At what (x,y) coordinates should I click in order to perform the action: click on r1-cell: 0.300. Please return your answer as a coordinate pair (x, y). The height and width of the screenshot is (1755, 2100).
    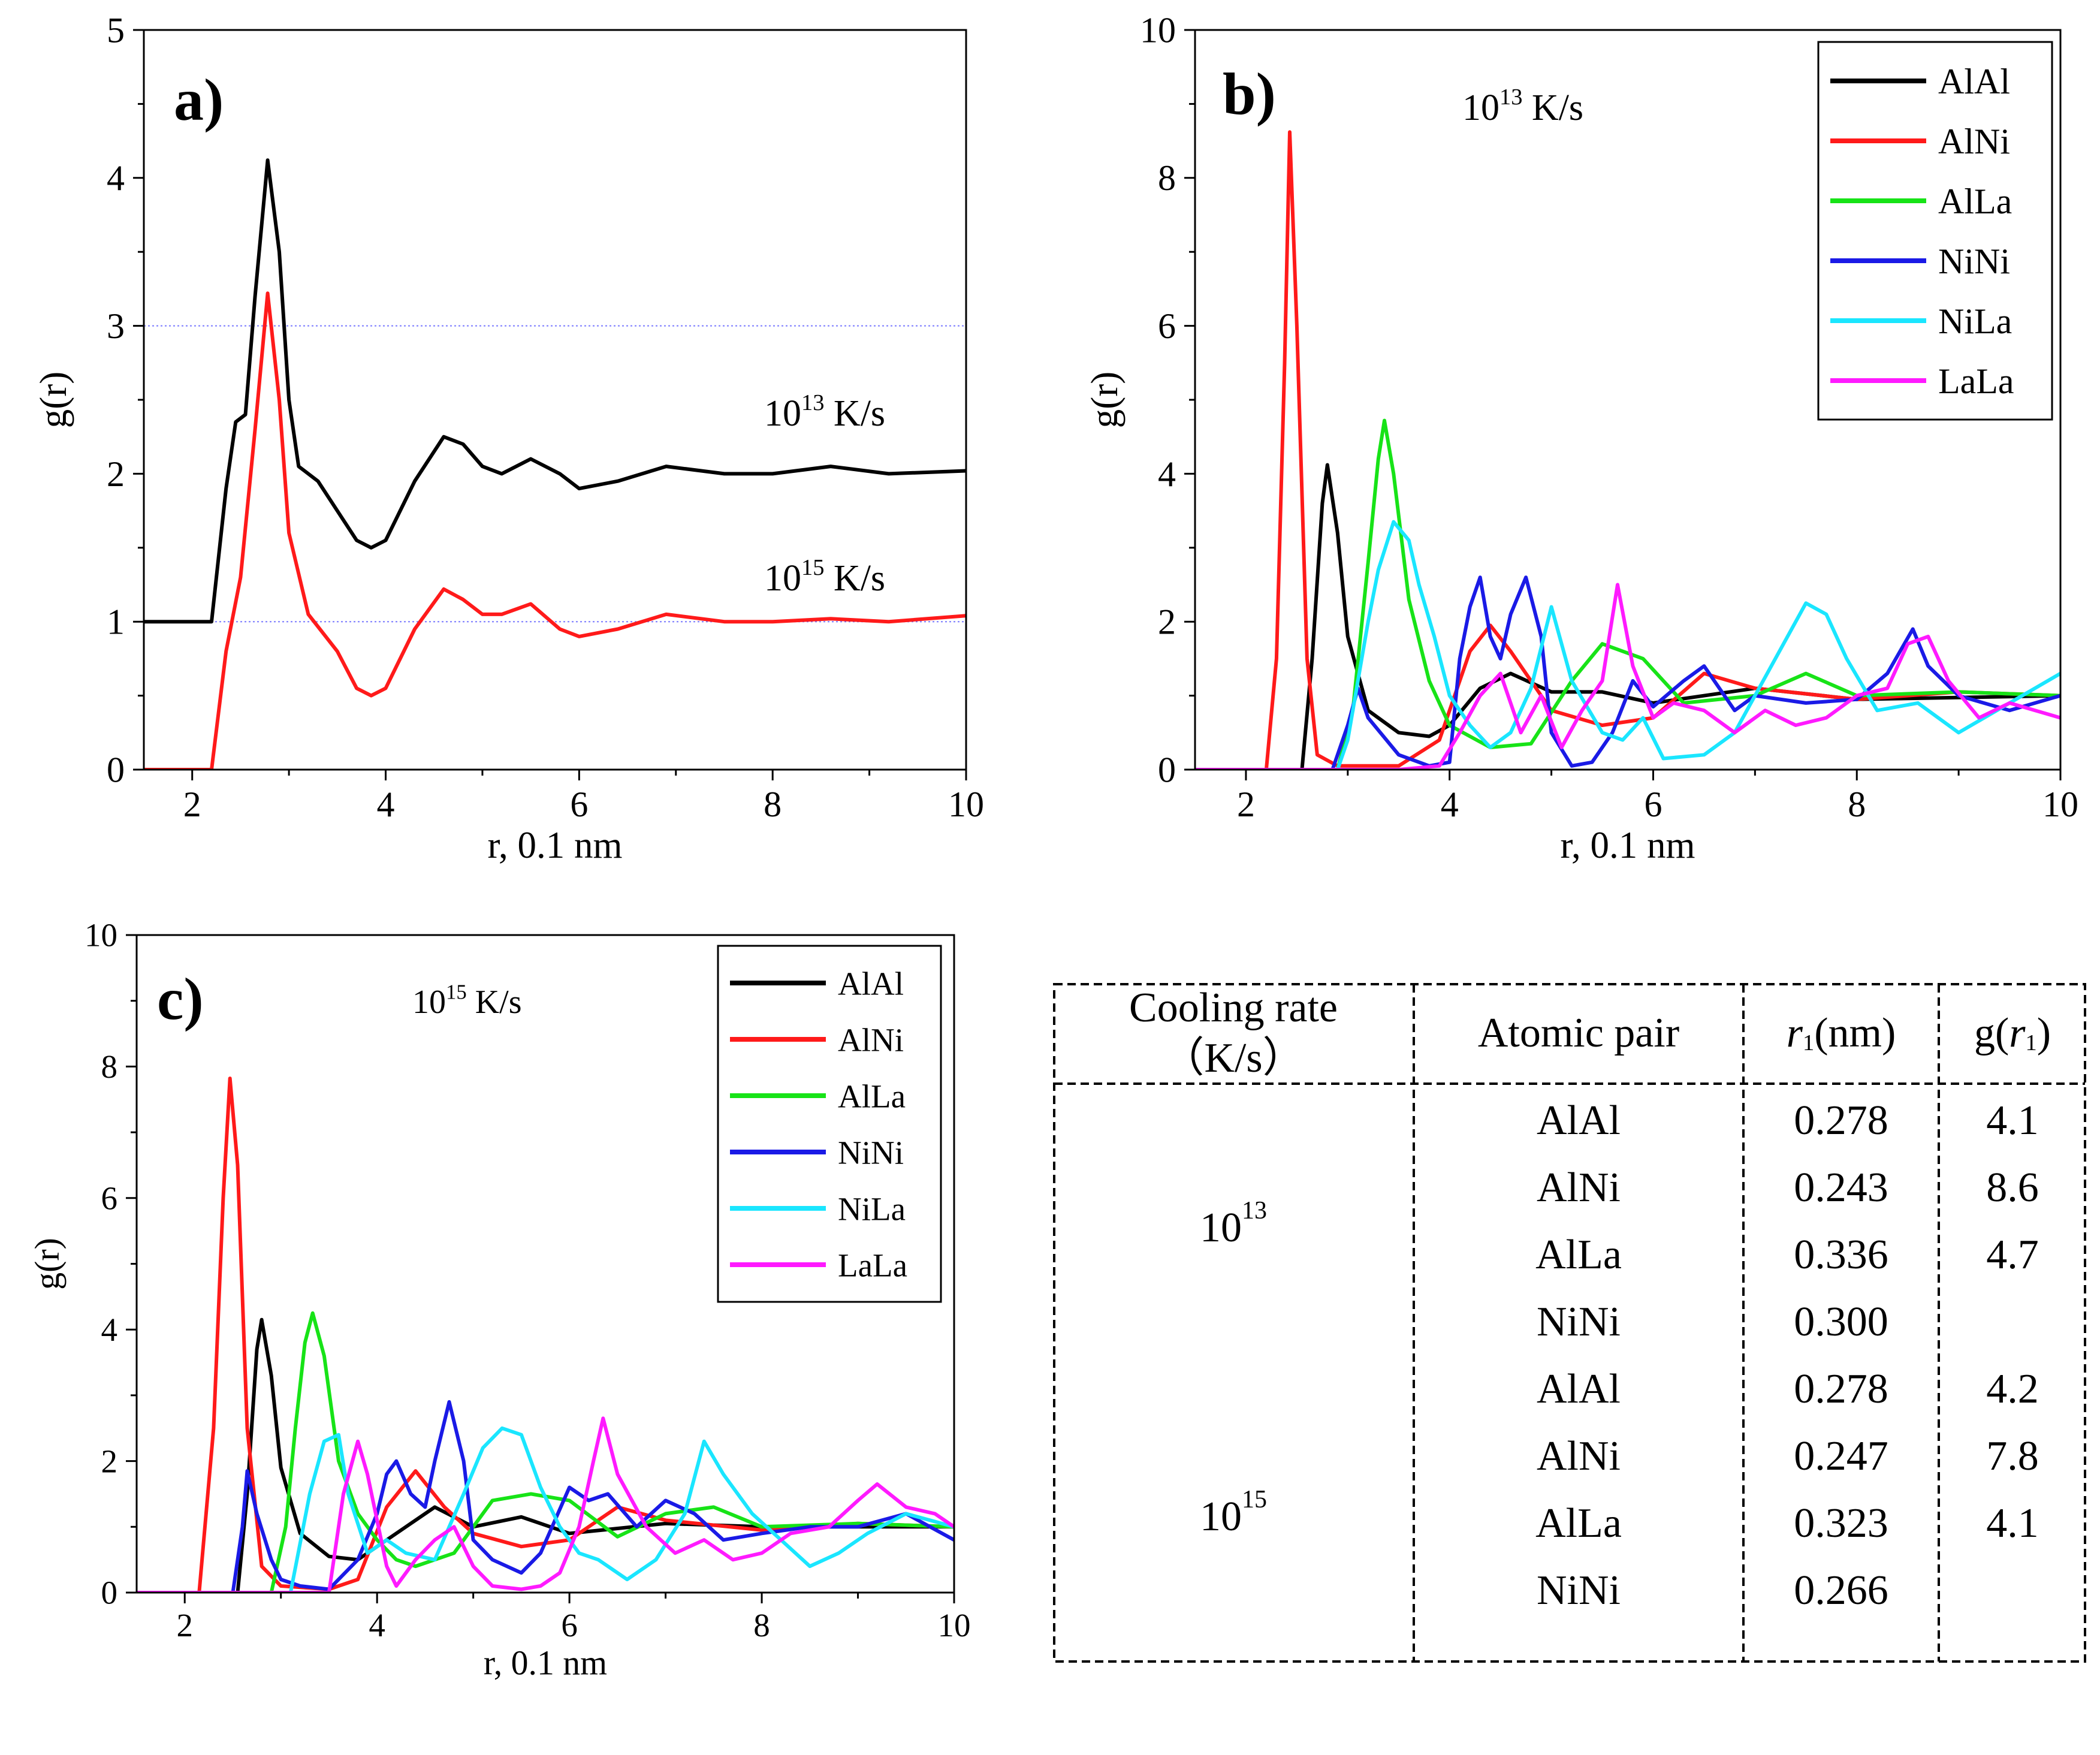
    Looking at the image, I should click on (1841, 1322).